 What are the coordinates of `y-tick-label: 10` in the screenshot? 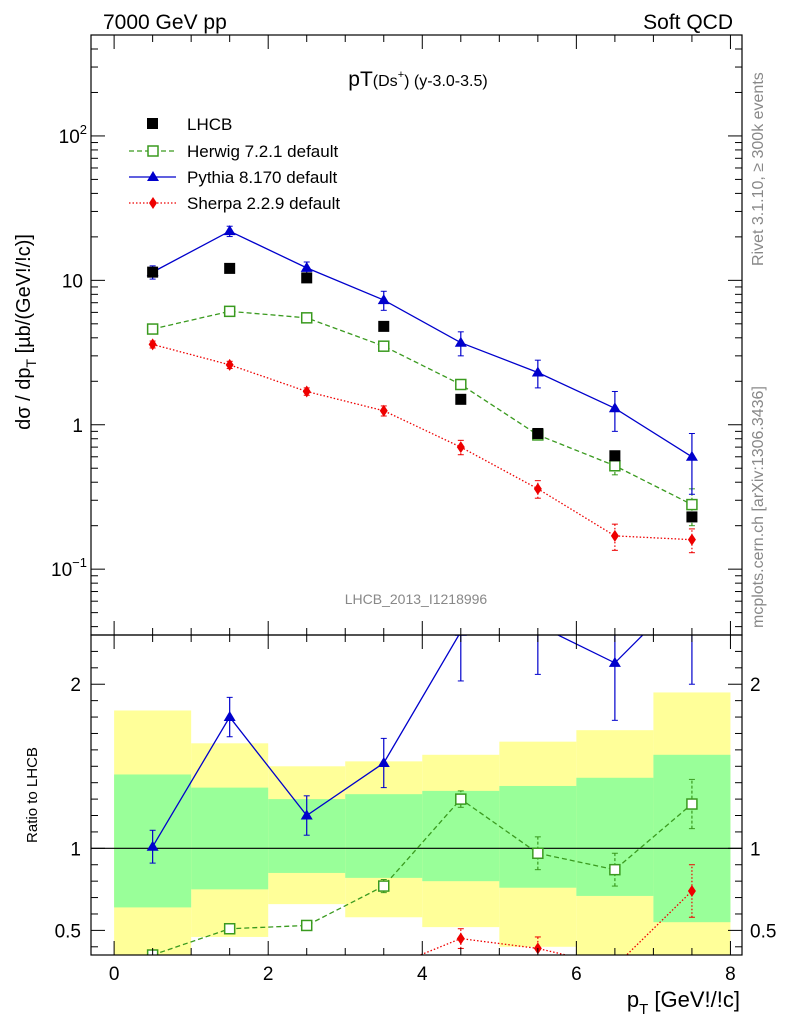 It's located at (72, 281).